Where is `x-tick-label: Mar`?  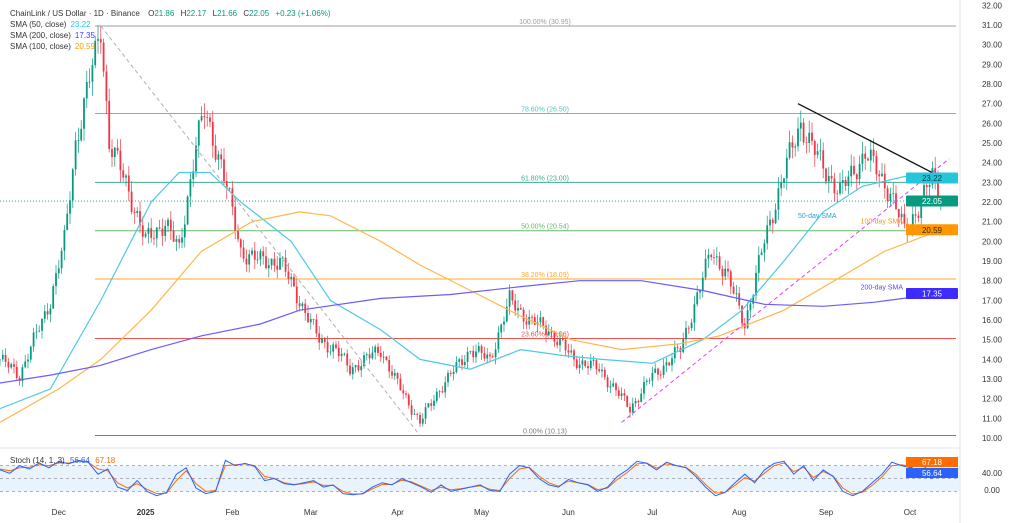 x-tick-label: Mar is located at coordinates (311, 512).